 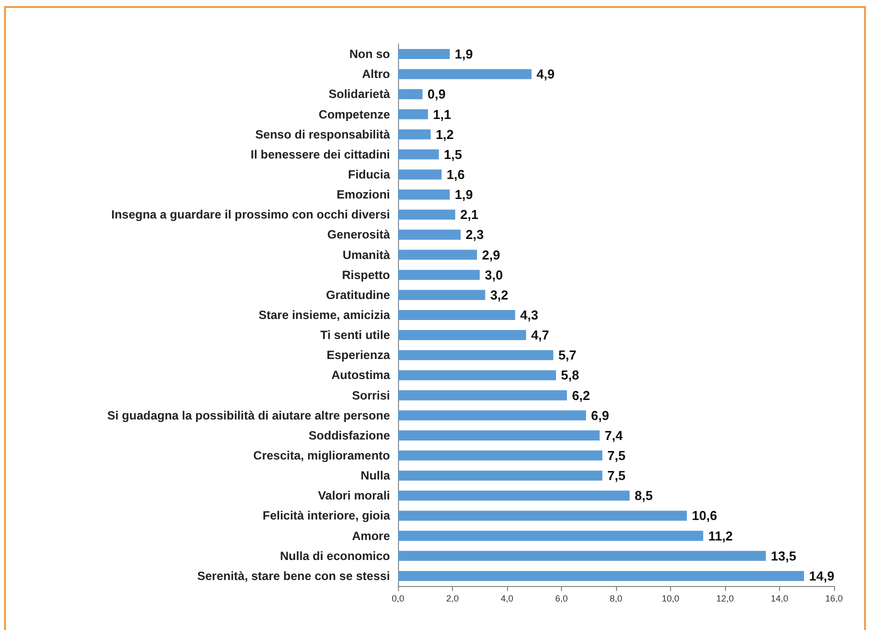 I want to click on data-label: 1,6, so click(x=455, y=174).